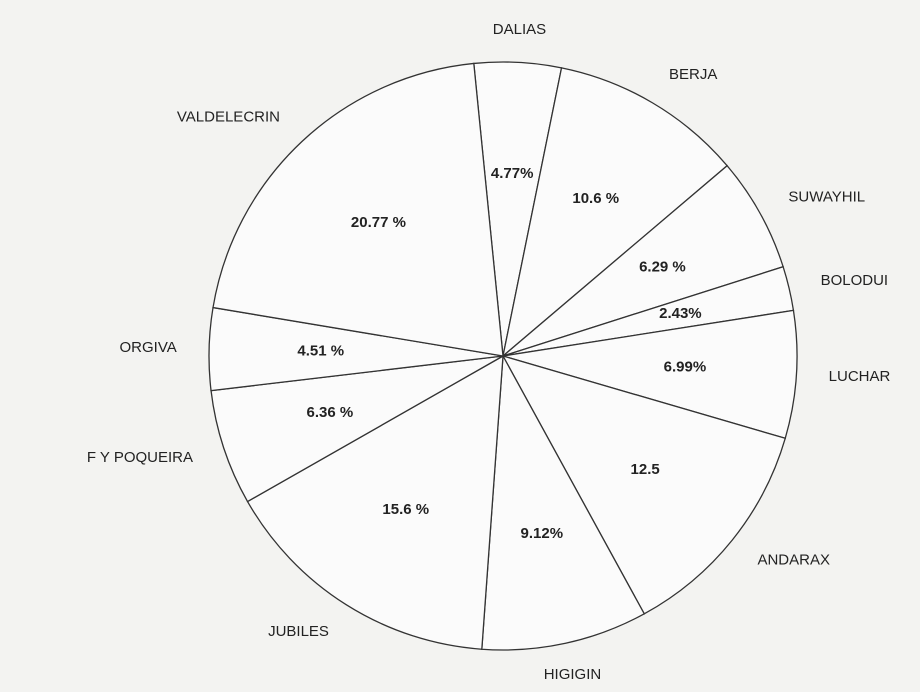 The width and height of the screenshot is (920, 692). I want to click on value-label: 6.36 %, so click(330, 412).